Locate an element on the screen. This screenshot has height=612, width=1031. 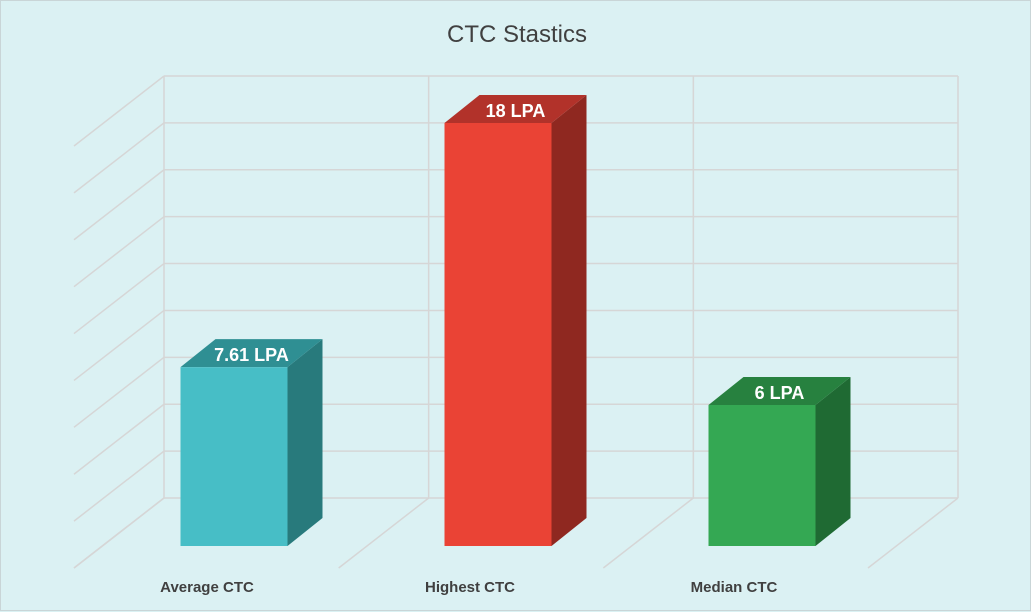
bar-highest-ctc: 18 LPA is located at coordinates (515, 320).